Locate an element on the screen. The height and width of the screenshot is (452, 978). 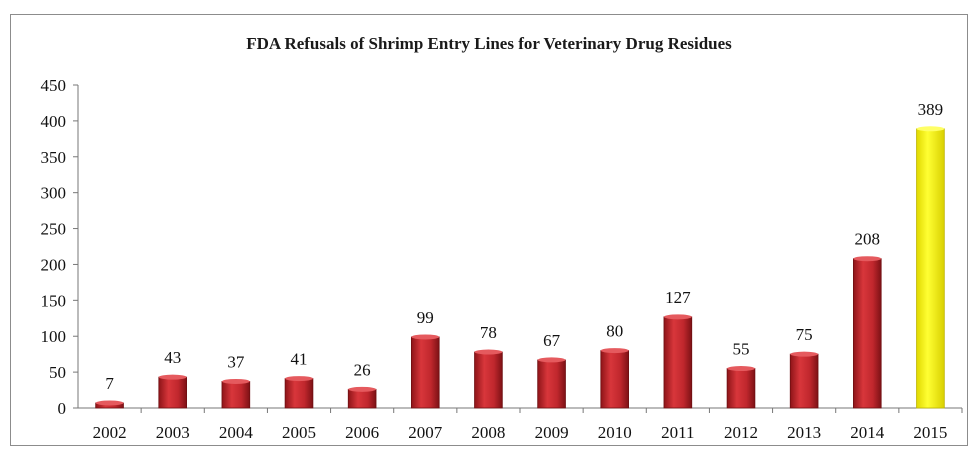
x-tick-label: 2005 is located at coordinates (299, 432).